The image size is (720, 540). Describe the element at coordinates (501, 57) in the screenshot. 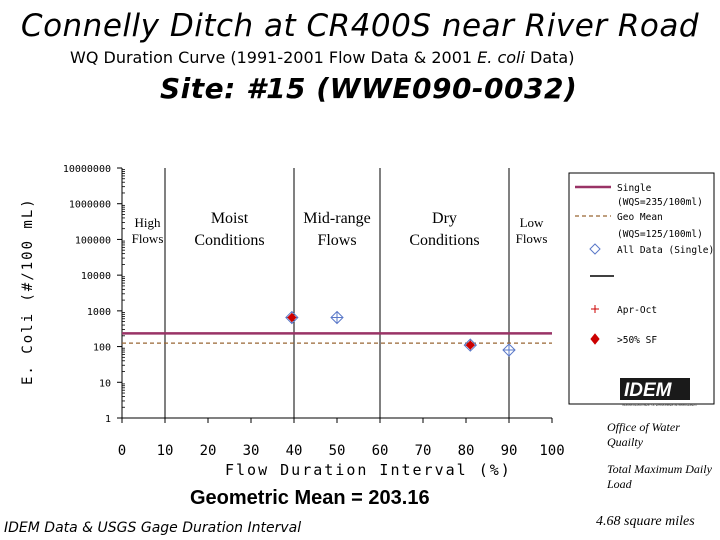

I see `subtitle-italic: E. coli` at that location.